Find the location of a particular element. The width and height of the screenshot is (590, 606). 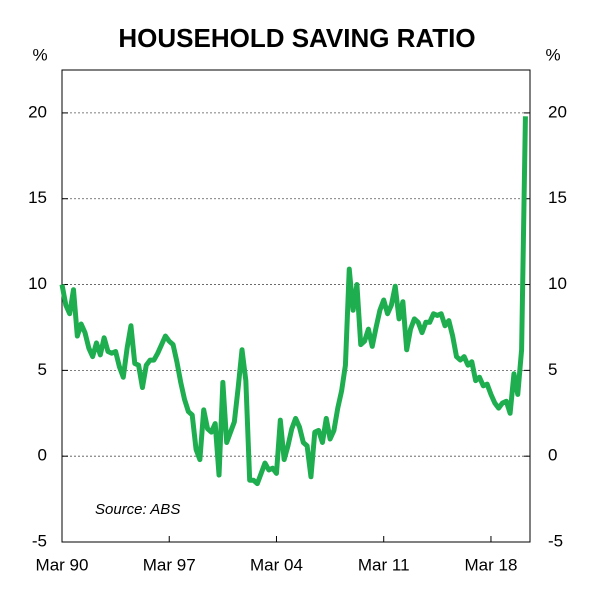

x-tick-label: Mar 97 is located at coordinates (169, 564).